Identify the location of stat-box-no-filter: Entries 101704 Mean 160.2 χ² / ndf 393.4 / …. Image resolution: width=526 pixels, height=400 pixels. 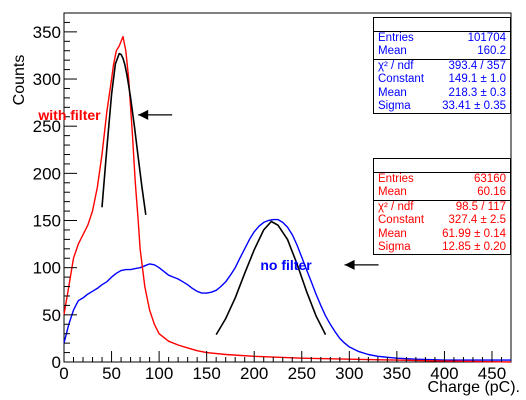
(442, 66).